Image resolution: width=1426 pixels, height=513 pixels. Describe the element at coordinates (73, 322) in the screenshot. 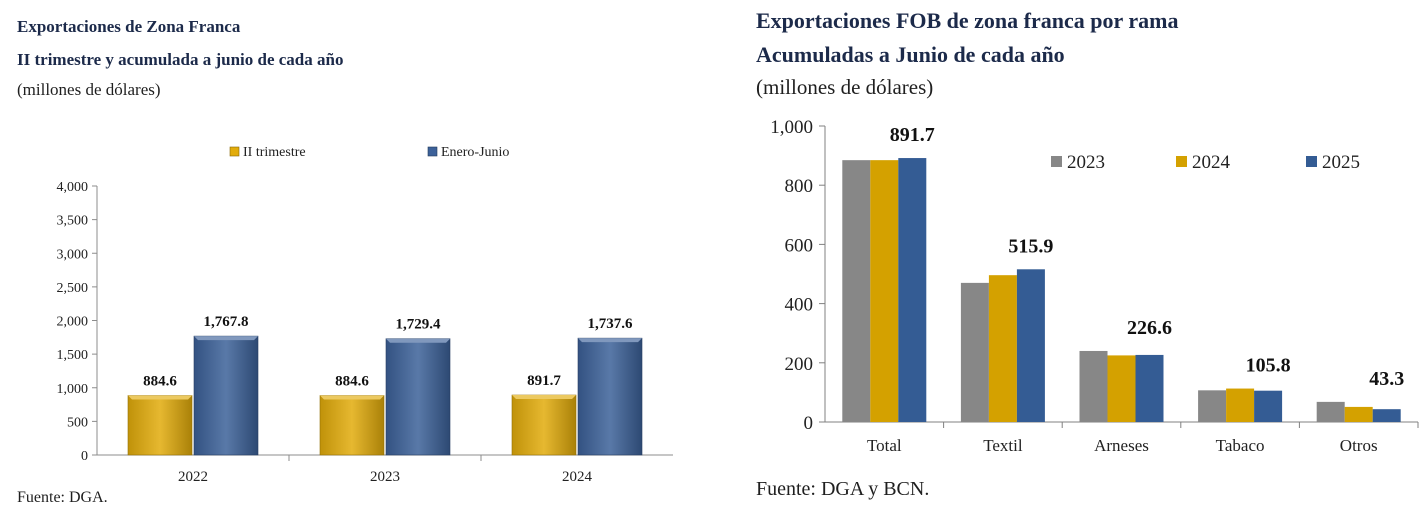

I see `y-tick-label: 2,000` at that location.